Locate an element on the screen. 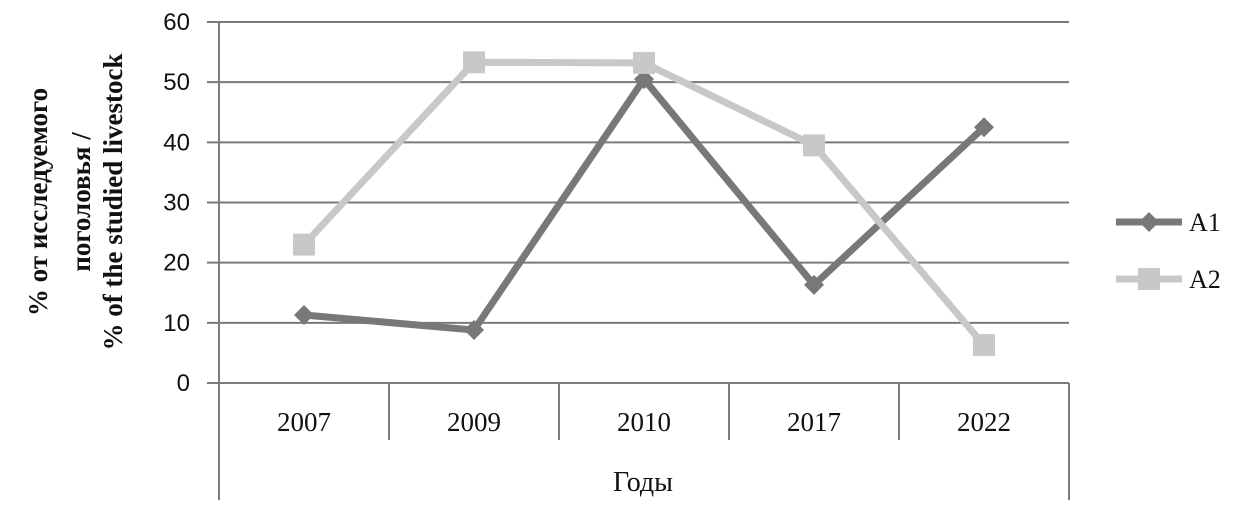  y-tick-labels: 0 10 20 30 40 50 60 is located at coordinates (176, 203).